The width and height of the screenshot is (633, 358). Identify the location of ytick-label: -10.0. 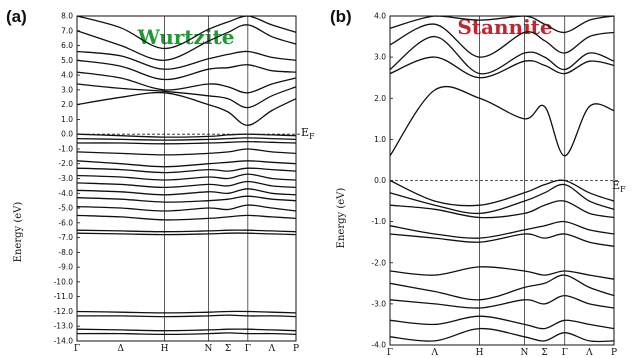
(64, 281).